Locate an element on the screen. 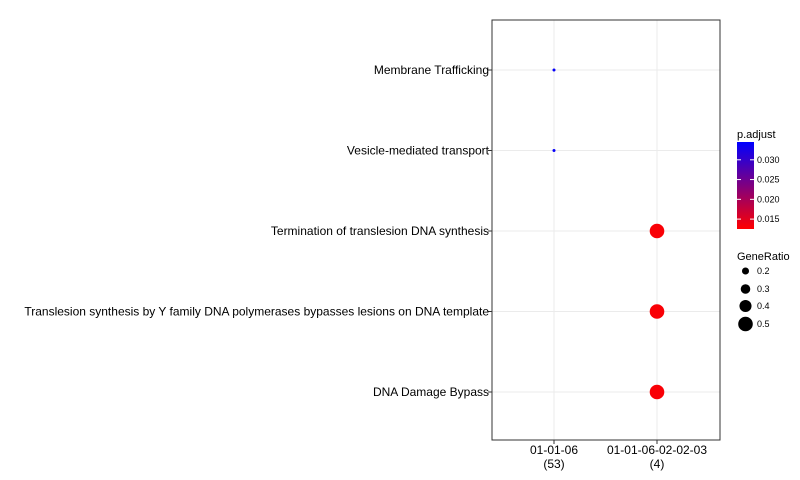 This screenshot has height=480, width=800. size-legend: GeneRatio 0.2 0.3 0.4 0.5 is located at coordinates (763, 291).